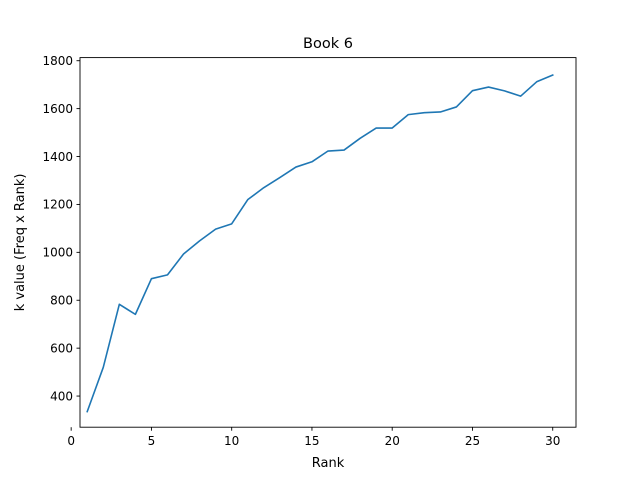 The image size is (640, 480). Describe the element at coordinates (61, 301) in the screenshot. I see `y-tick-label: 800` at that location.